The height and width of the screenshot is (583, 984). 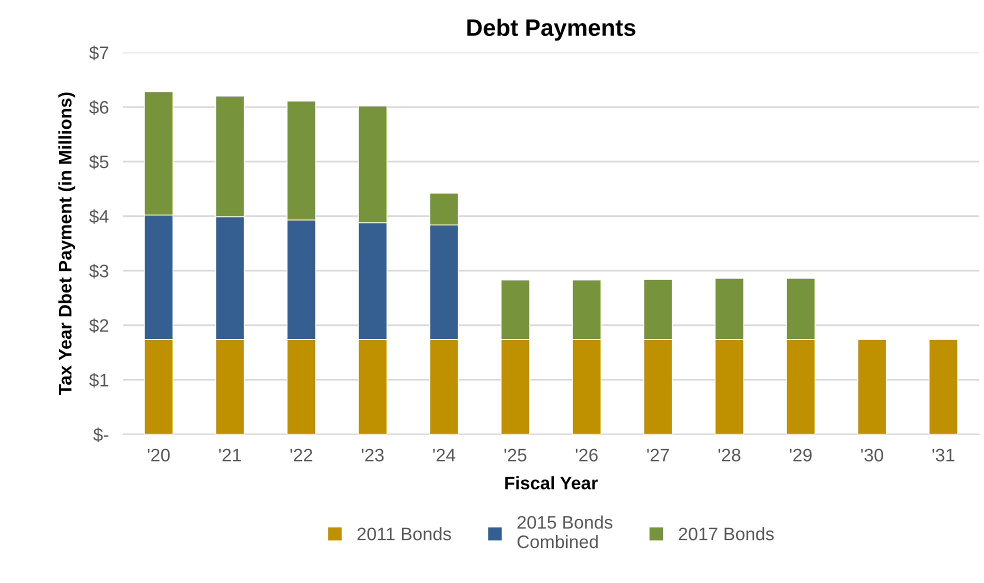 What do you see at coordinates (943, 455) in the screenshot?
I see `x-tick-label: '31` at bounding box center [943, 455].